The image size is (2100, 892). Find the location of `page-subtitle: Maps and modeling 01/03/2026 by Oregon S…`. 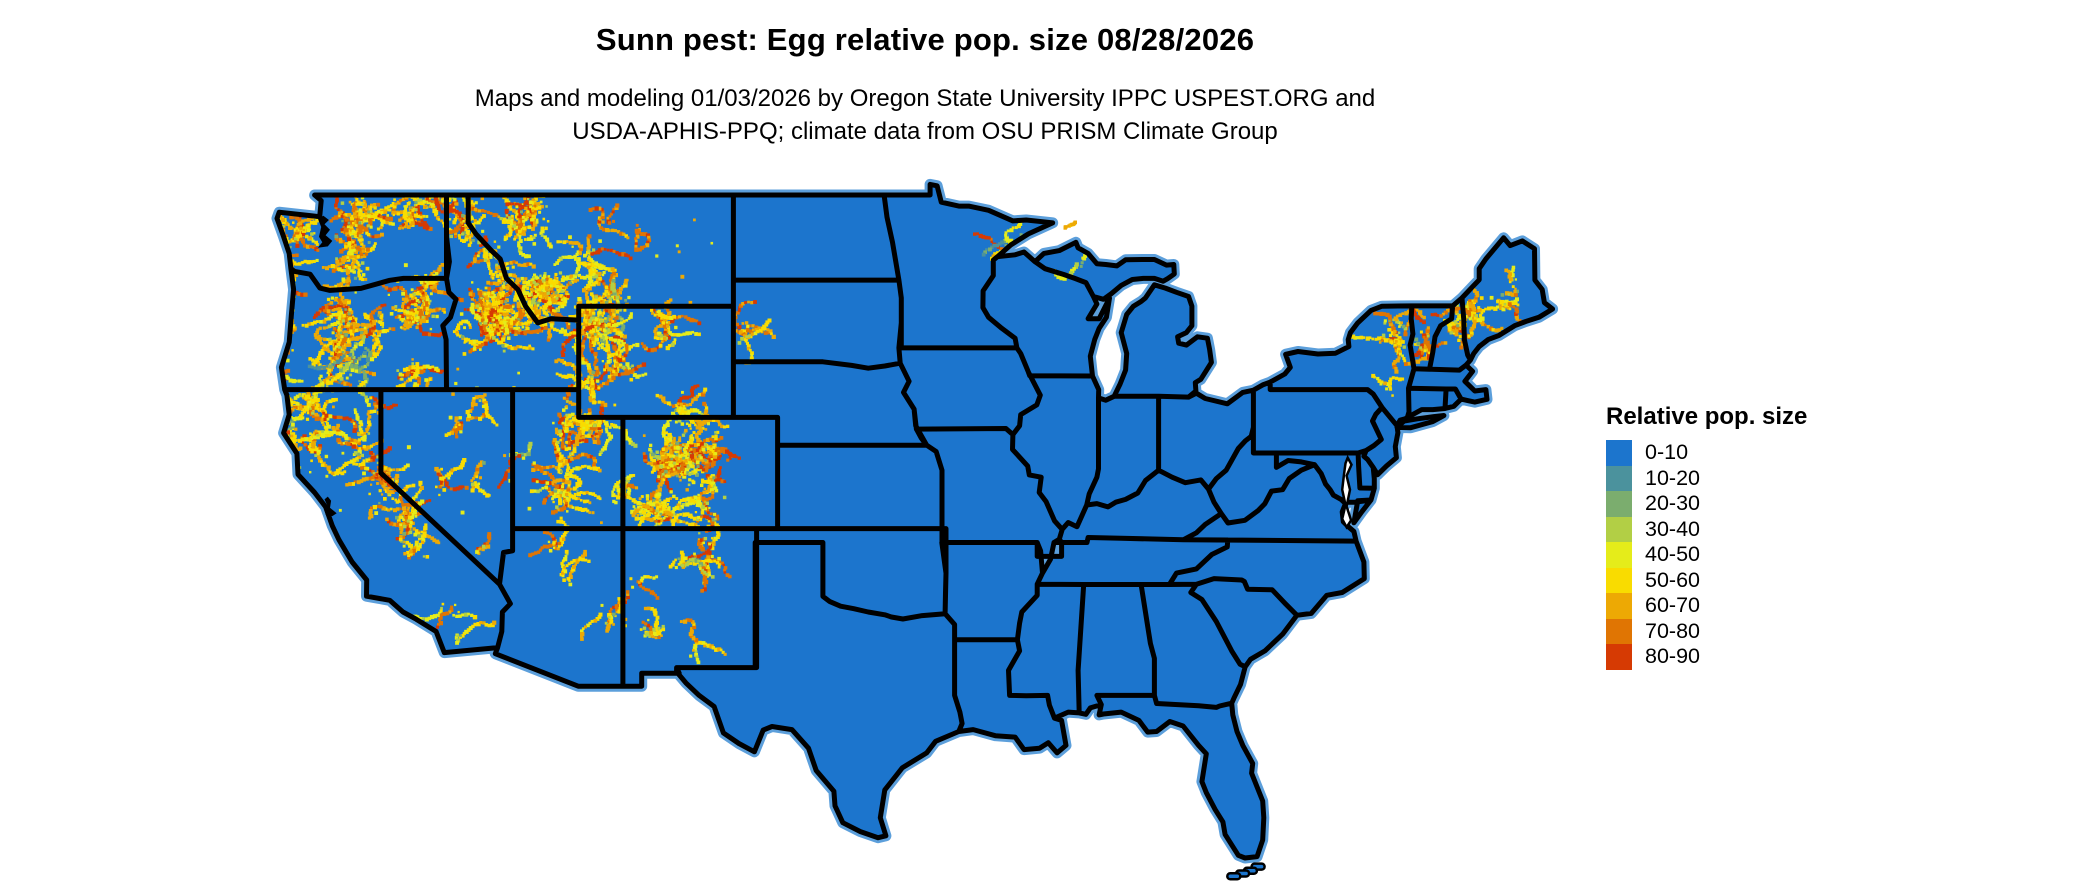

page-subtitle: Maps and modeling 01/03/2026 by Oregon S… is located at coordinates (925, 115).